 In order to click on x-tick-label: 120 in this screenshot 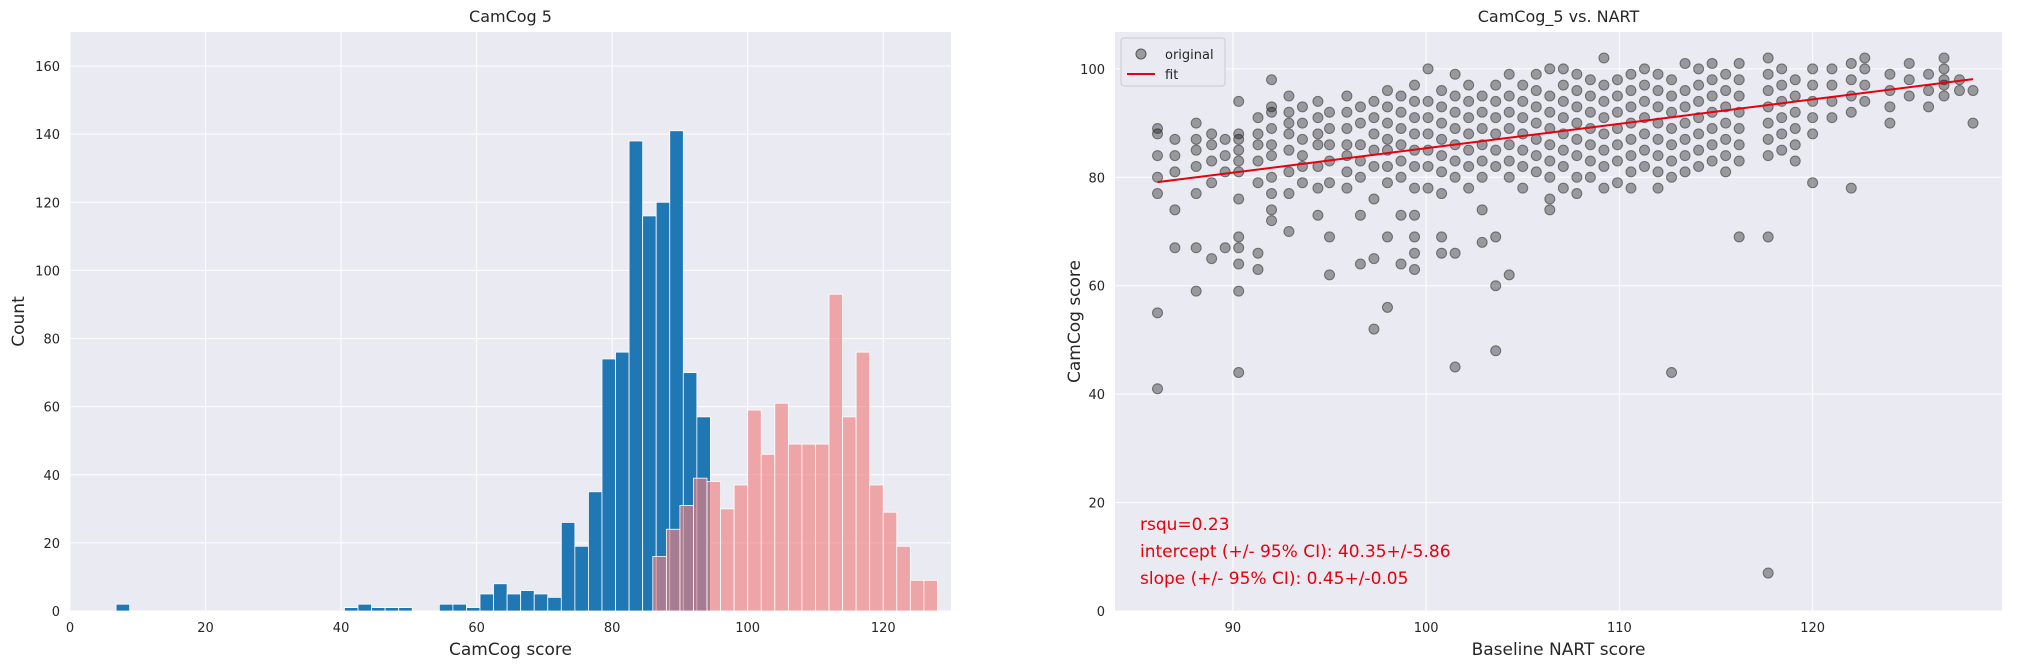, I will do `click(883, 628)`.